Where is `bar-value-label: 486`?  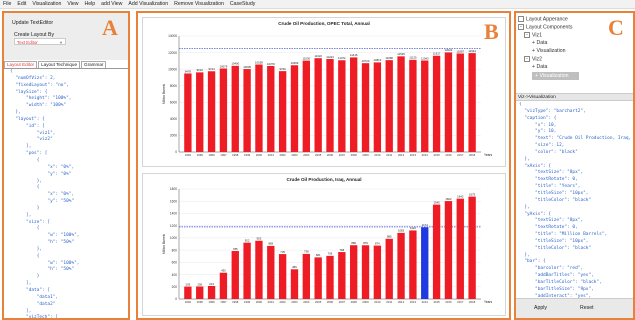 bar-value-label: 486 is located at coordinates (294, 267).